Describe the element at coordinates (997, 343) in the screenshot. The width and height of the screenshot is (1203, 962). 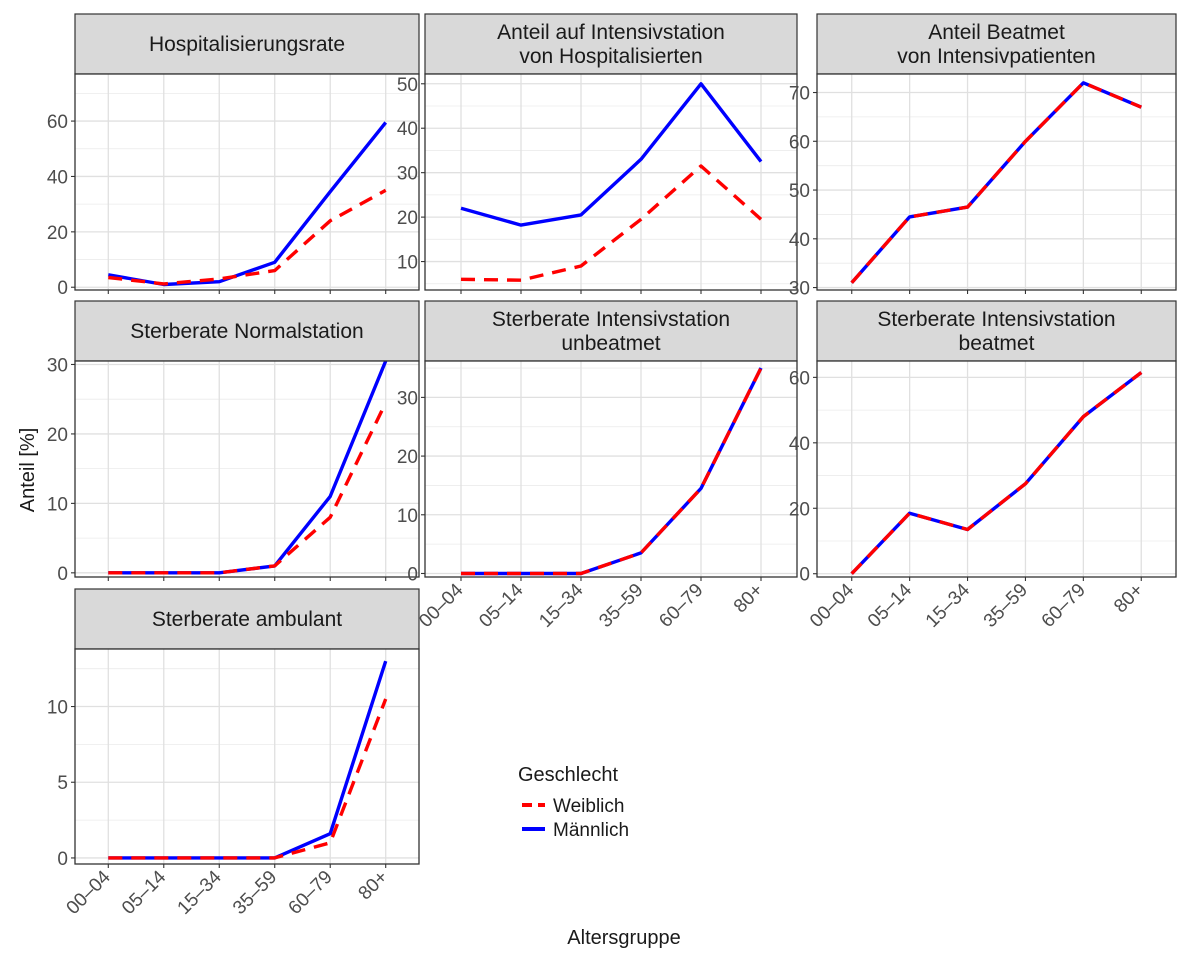
I see `panel-title: beatmet` at that location.